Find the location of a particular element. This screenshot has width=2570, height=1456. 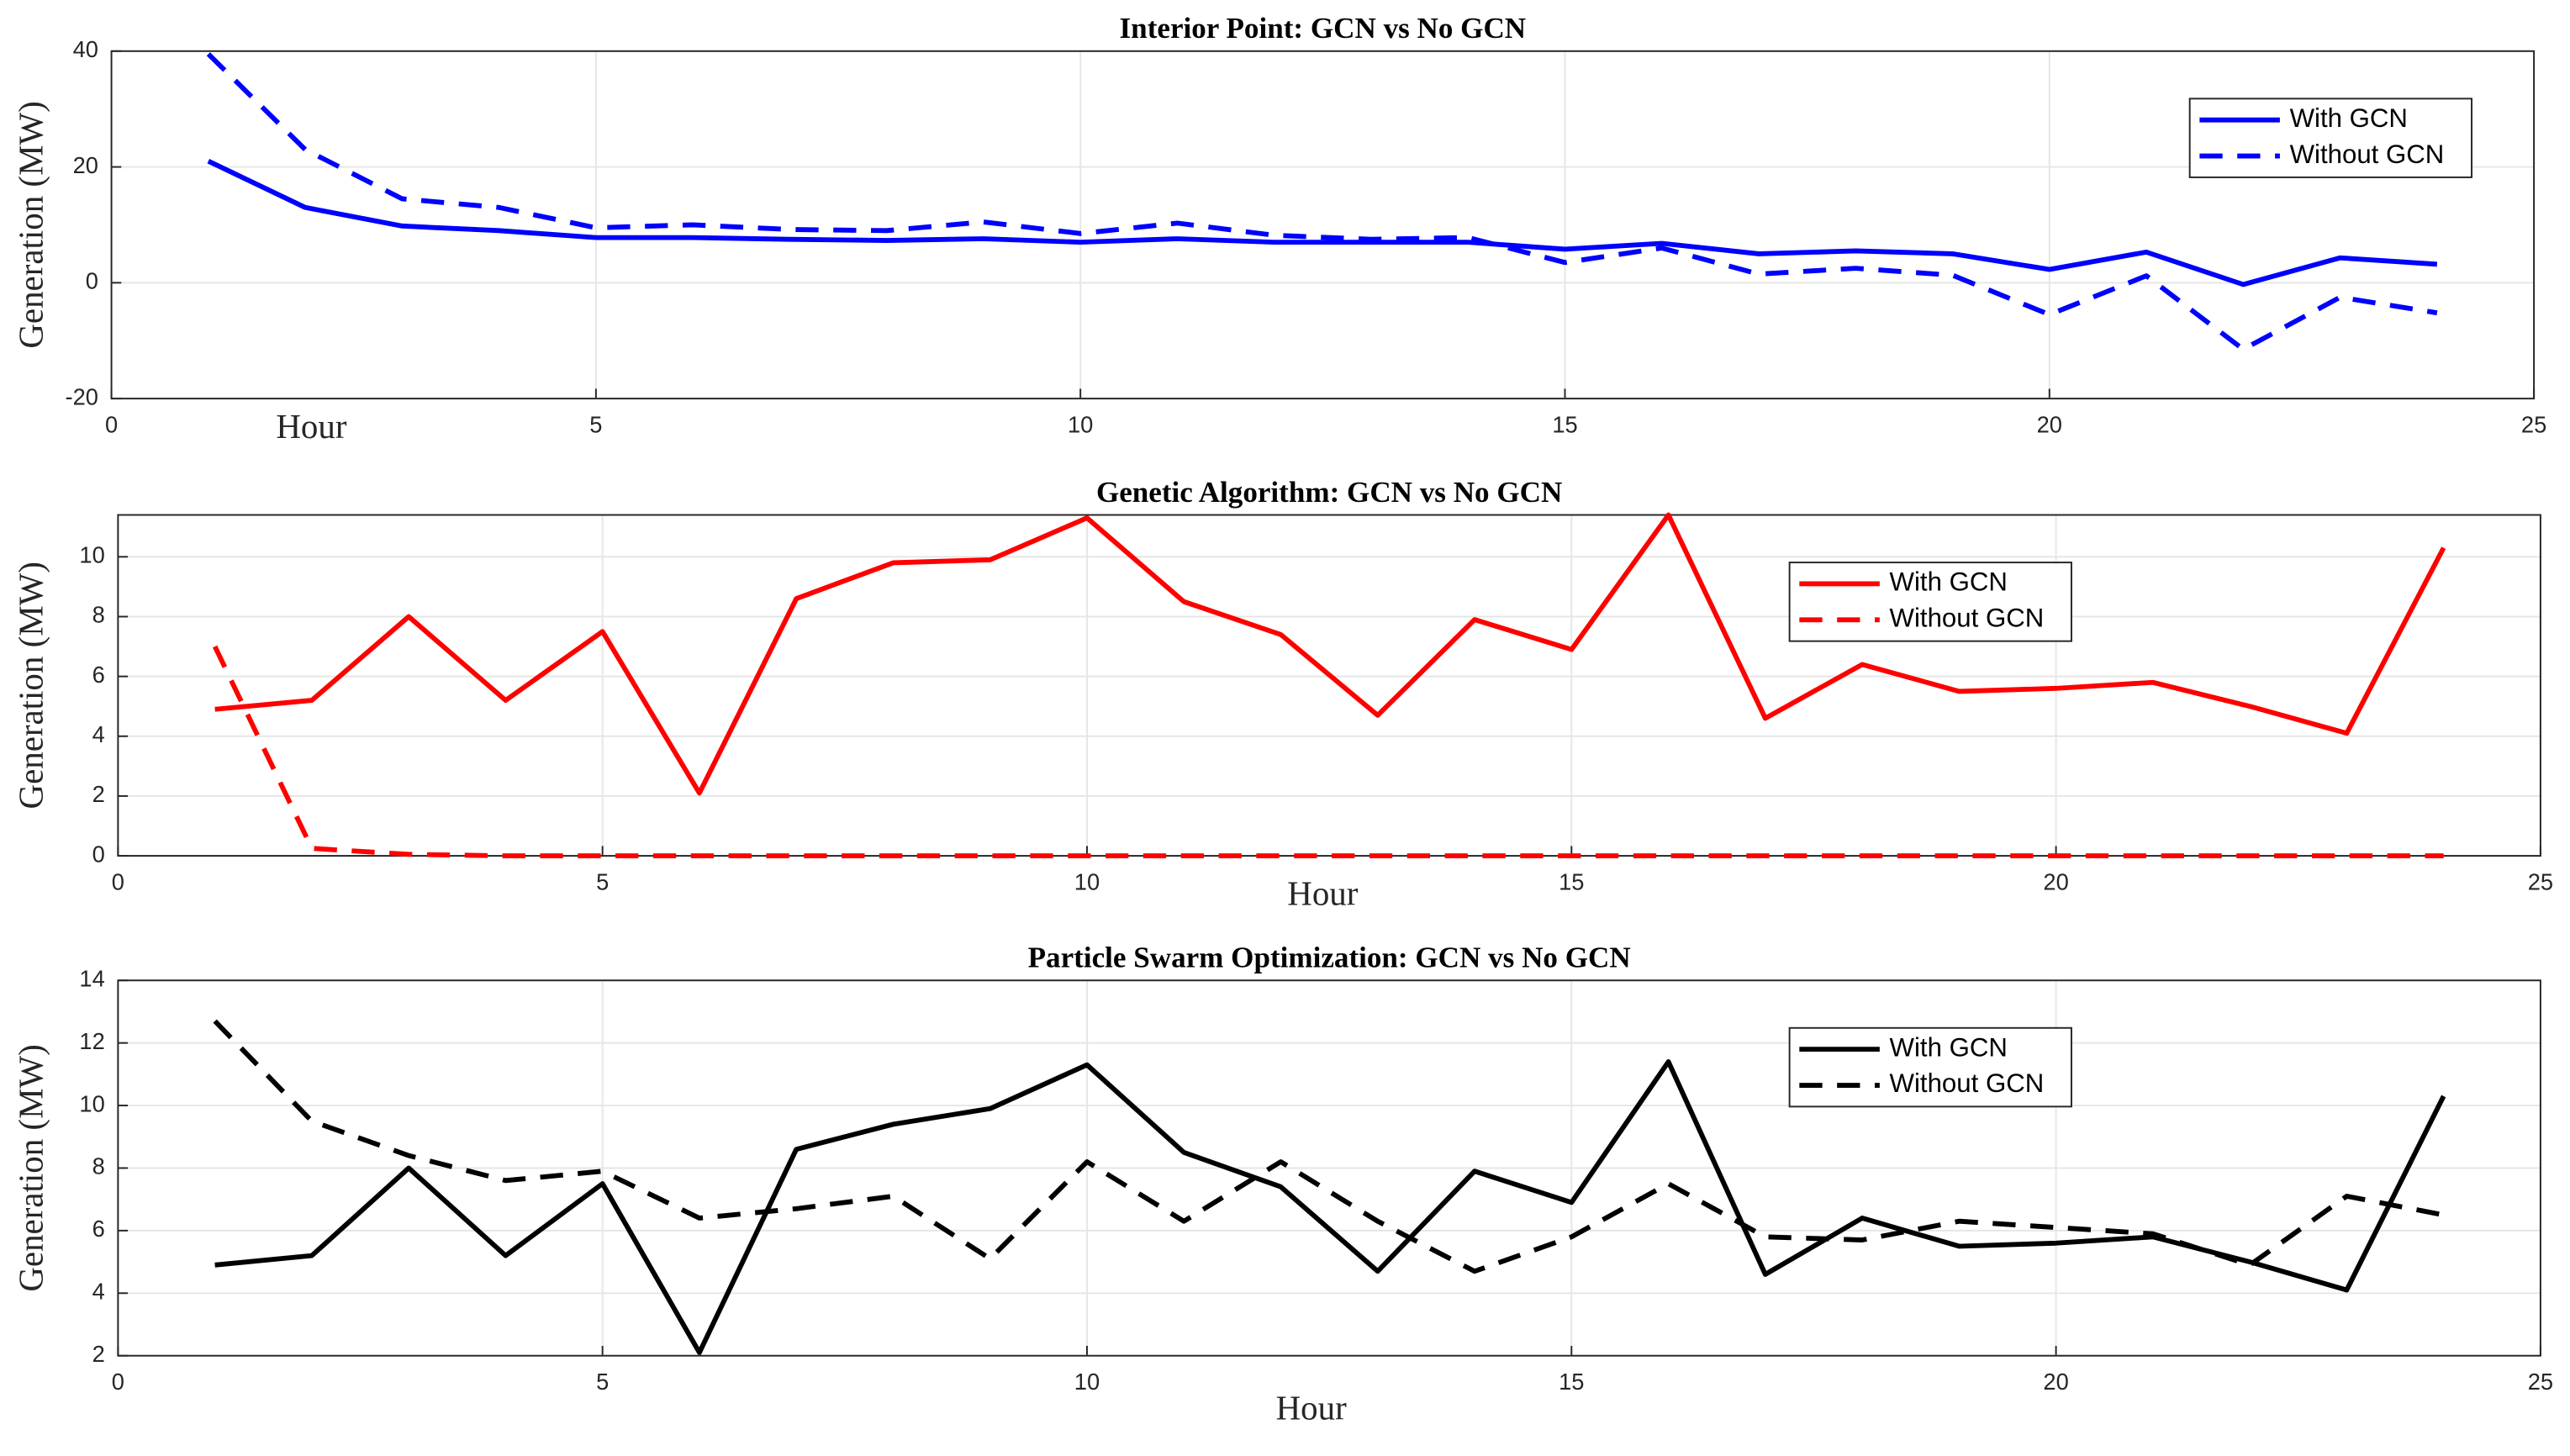

y-tick-label: 12 is located at coordinates (91, 1041).